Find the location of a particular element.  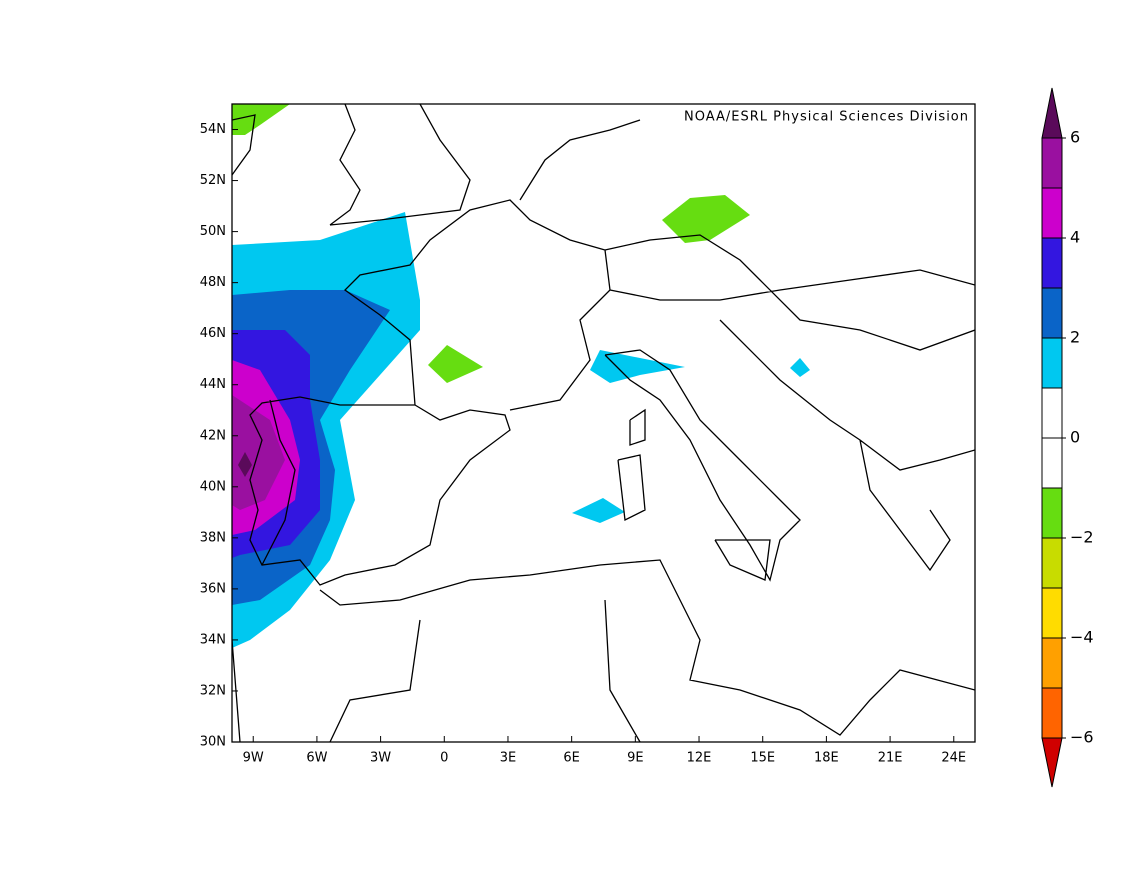

y-tick-label: 40N is located at coordinates (213, 486).